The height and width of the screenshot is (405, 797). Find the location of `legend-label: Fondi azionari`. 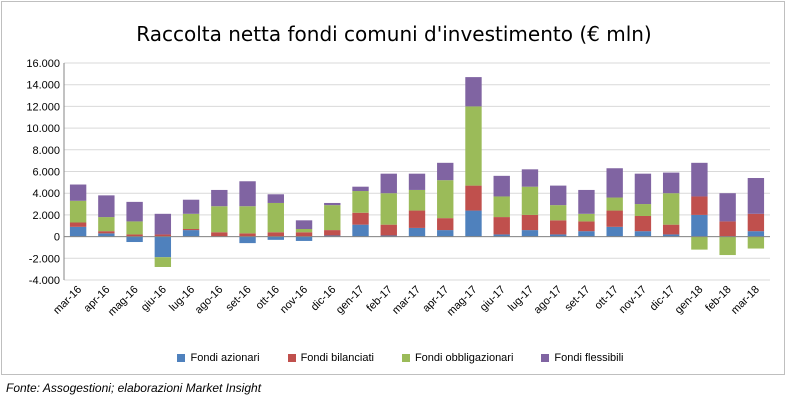

legend-label: Fondi azionari is located at coordinates (225, 358).